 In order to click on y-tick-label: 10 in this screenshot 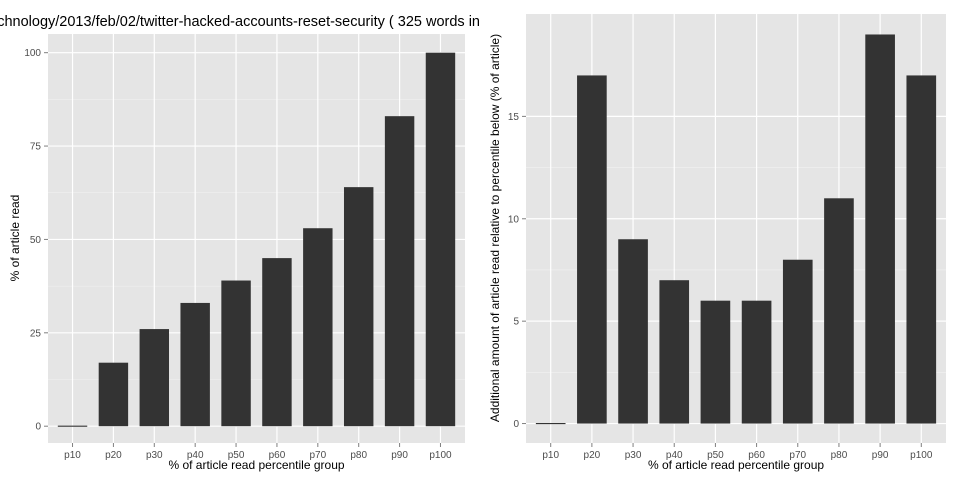, I will do `click(514, 219)`.